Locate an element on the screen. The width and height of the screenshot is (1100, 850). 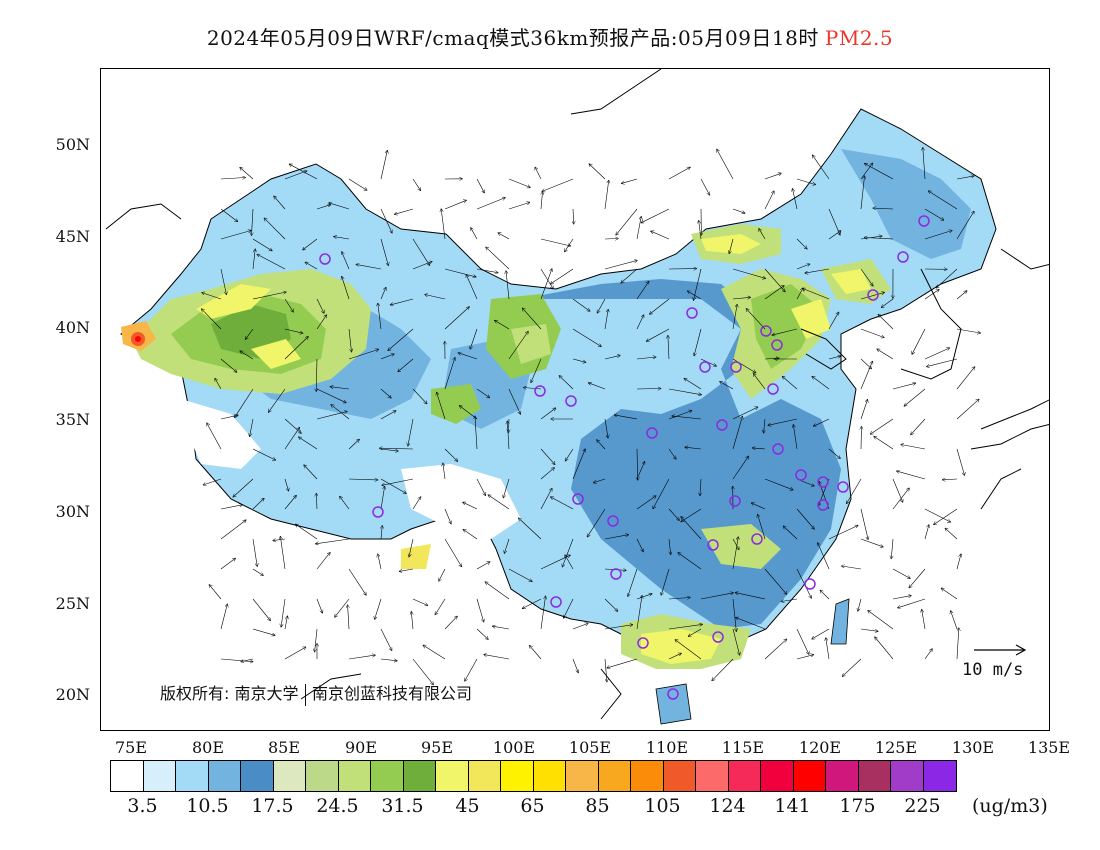
lat-label: 30N is located at coordinates (72, 511).